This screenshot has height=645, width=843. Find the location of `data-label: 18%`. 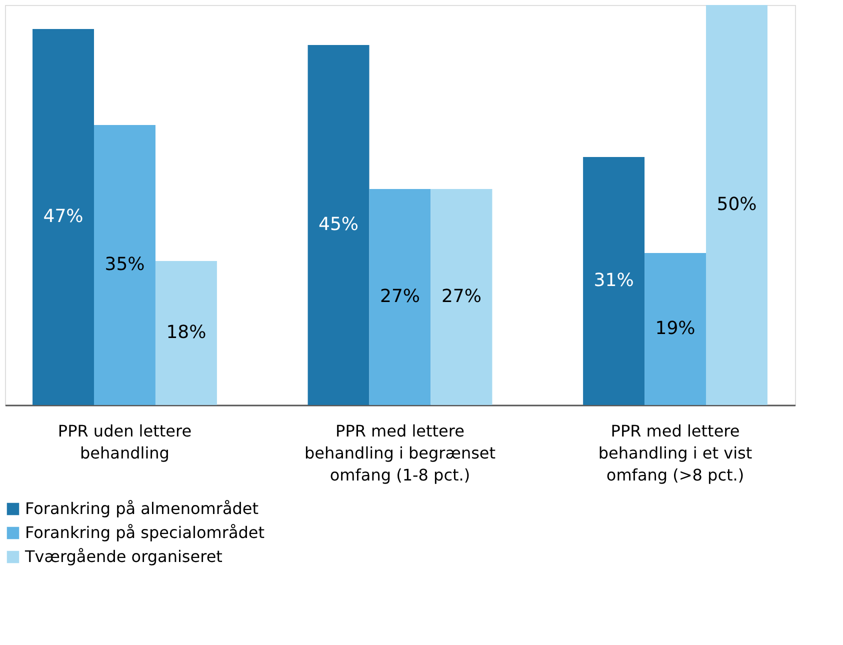

data-label: 18% is located at coordinates (186, 332).